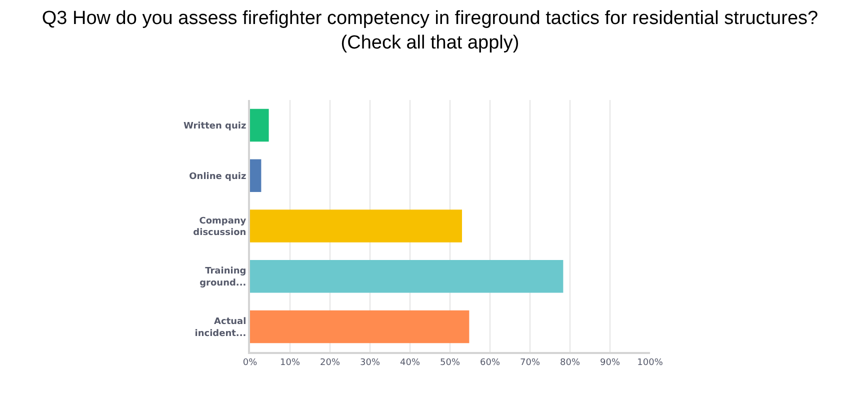  What do you see at coordinates (219, 227) in the screenshot?
I see `y-tick-label: Company discussion` at bounding box center [219, 227].